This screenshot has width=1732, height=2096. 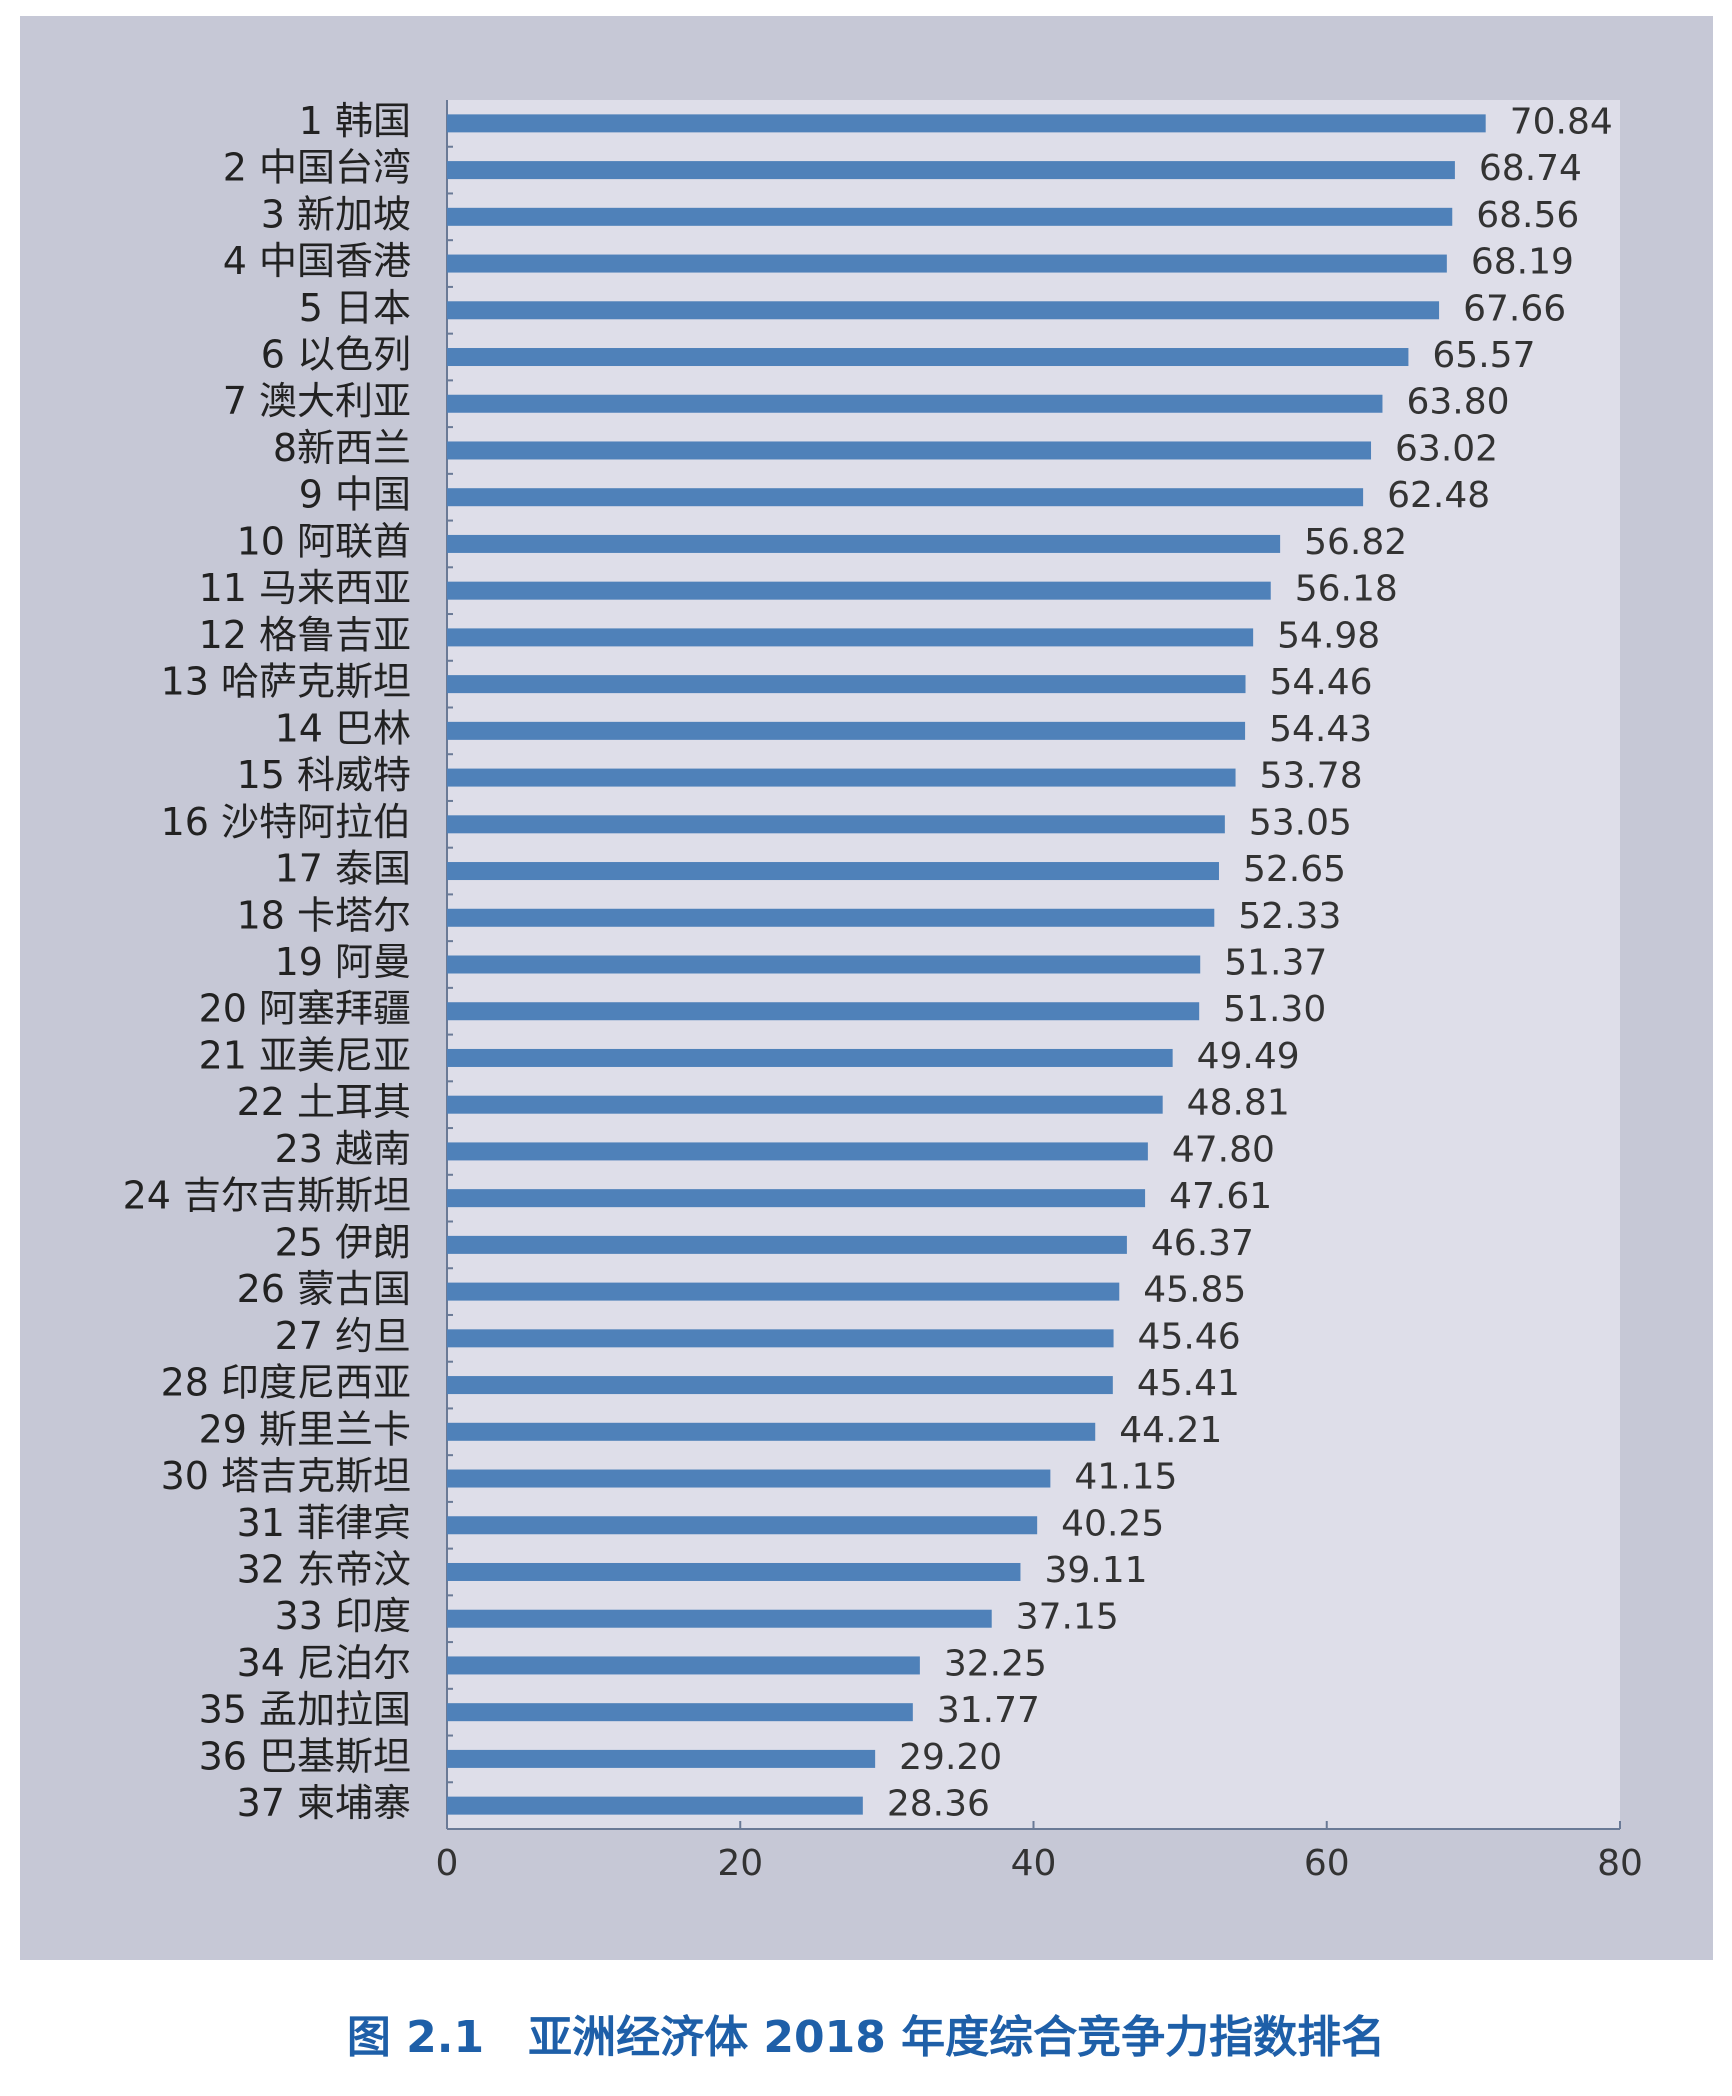 What do you see at coordinates (1355, 542) in the screenshot?
I see `value-label: 56.82` at bounding box center [1355, 542].